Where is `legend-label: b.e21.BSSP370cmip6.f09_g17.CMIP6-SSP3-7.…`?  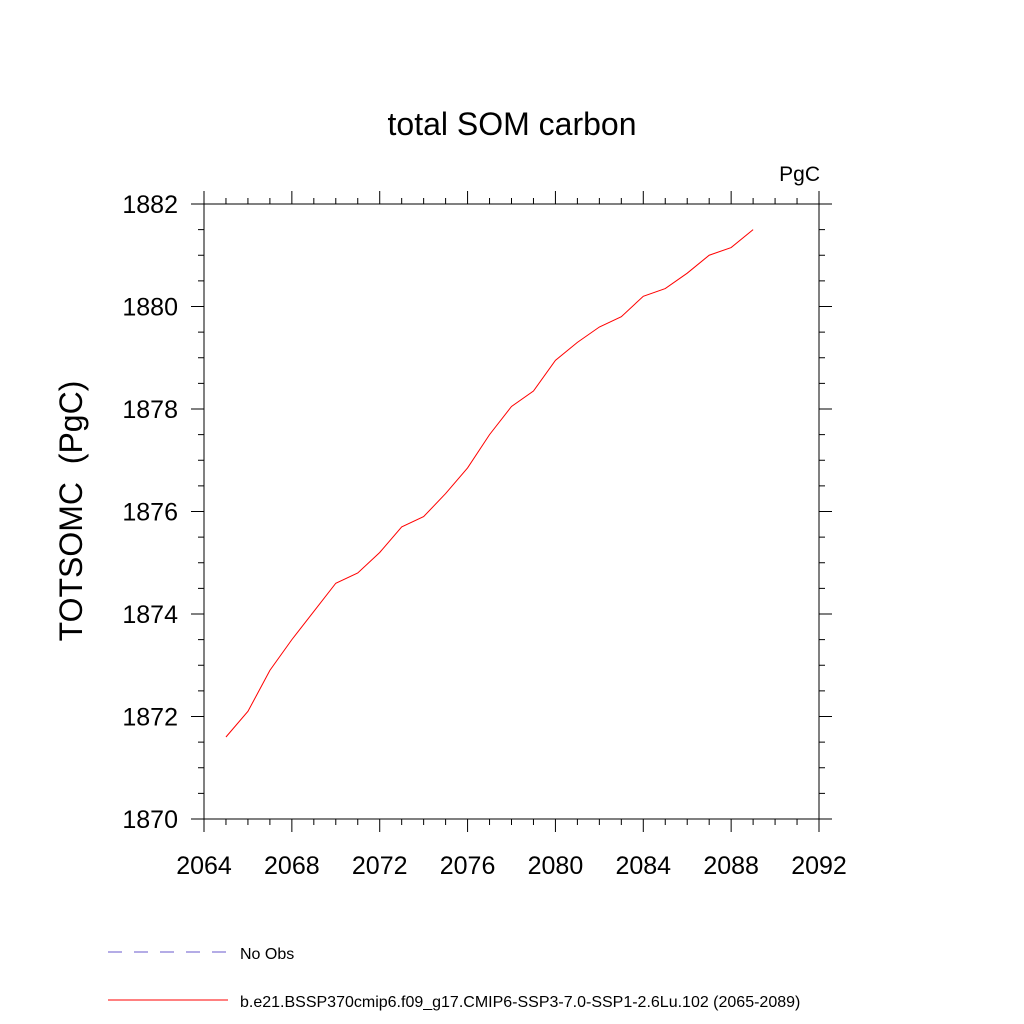 legend-label: b.e21.BSSP370cmip6.f09_g17.CMIP6-SSP3-7.… is located at coordinates (520, 1002).